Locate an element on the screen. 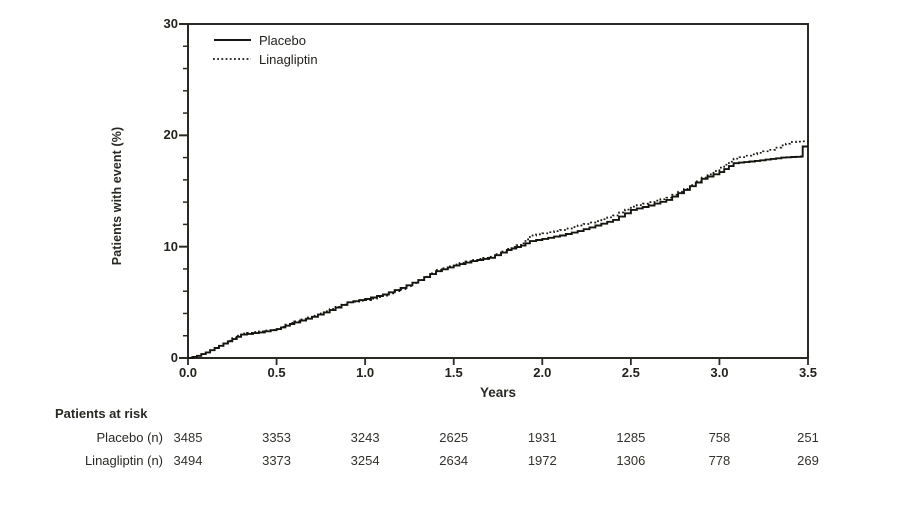 The width and height of the screenshot is (904, 509). legend: Placebo Linagliptin is located at coordinates (288, 49).